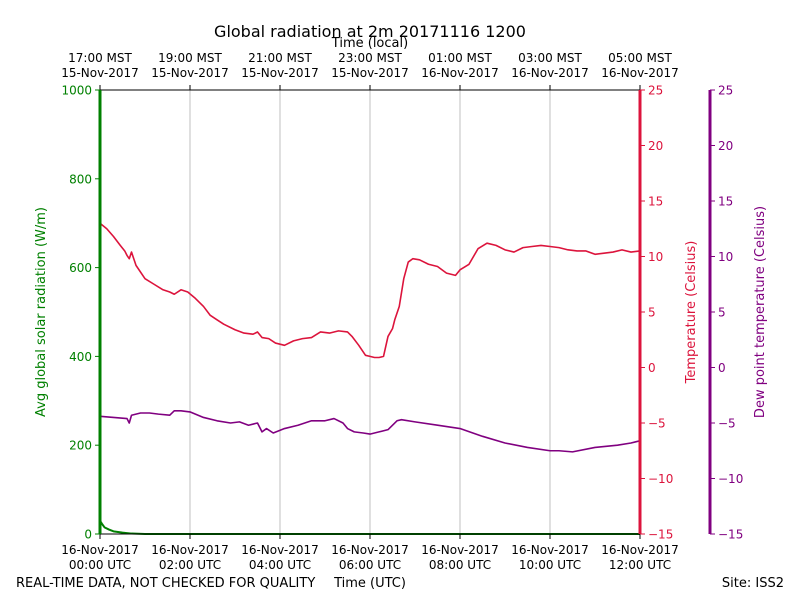 The width and height of the screenshot is (800, 600). Describe the element at coordinates (725, 146) in the screenshot. I see `y-dewpoint-tick-label-7: 20` at that location.